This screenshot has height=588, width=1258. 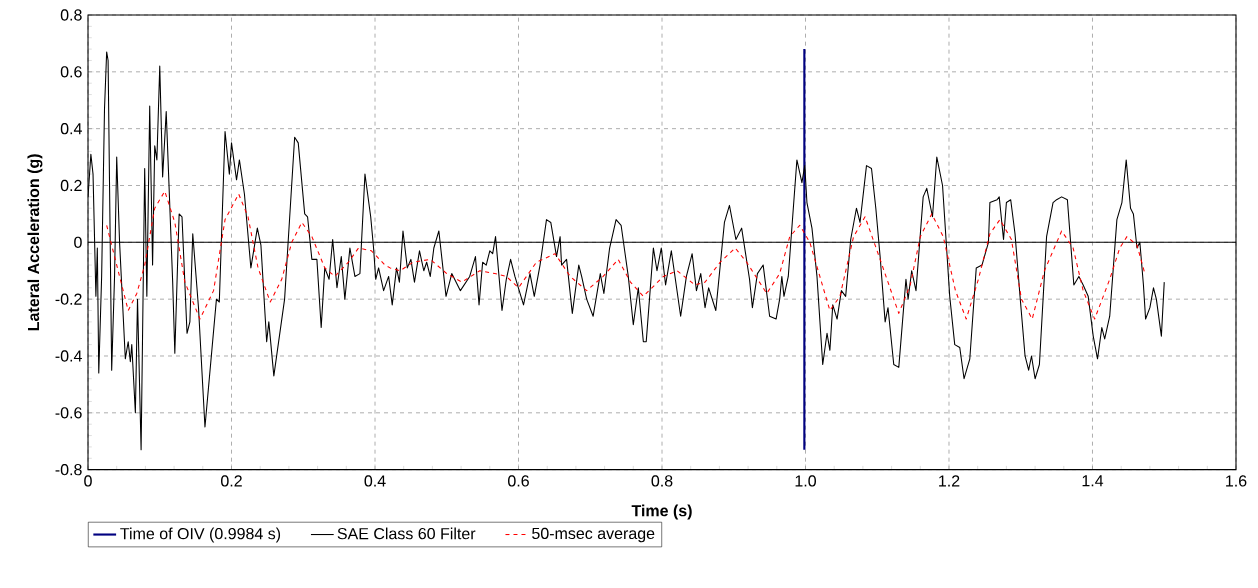 What do you see at coordinates (949, 481) in the screenshot?
I see `x-tick-label: 1.2` at bounding box center [949, 481].